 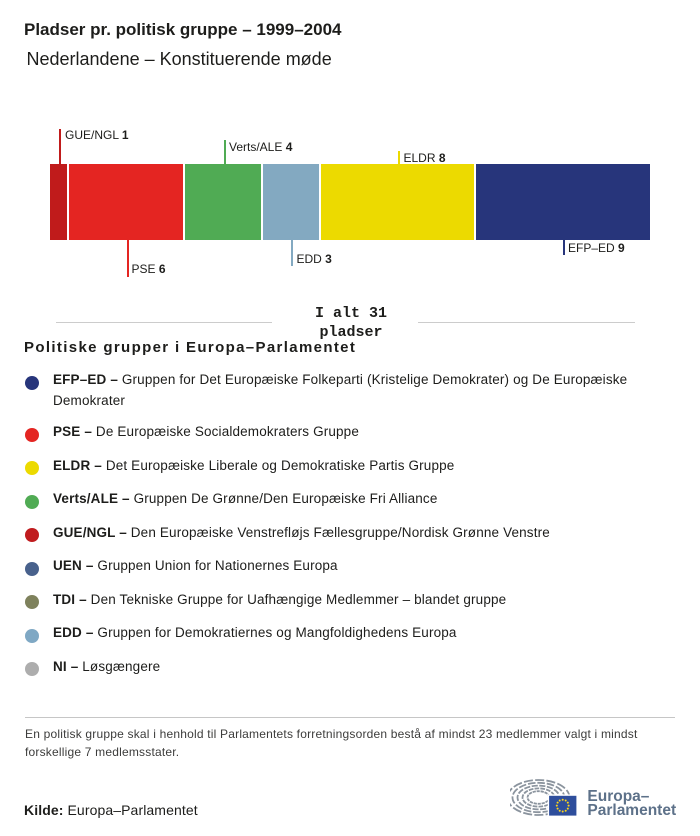 What do you see at coordinates (618, 796) in the screenshot?
I see `svg-text: Europa–` at bounding box center [618, 796].